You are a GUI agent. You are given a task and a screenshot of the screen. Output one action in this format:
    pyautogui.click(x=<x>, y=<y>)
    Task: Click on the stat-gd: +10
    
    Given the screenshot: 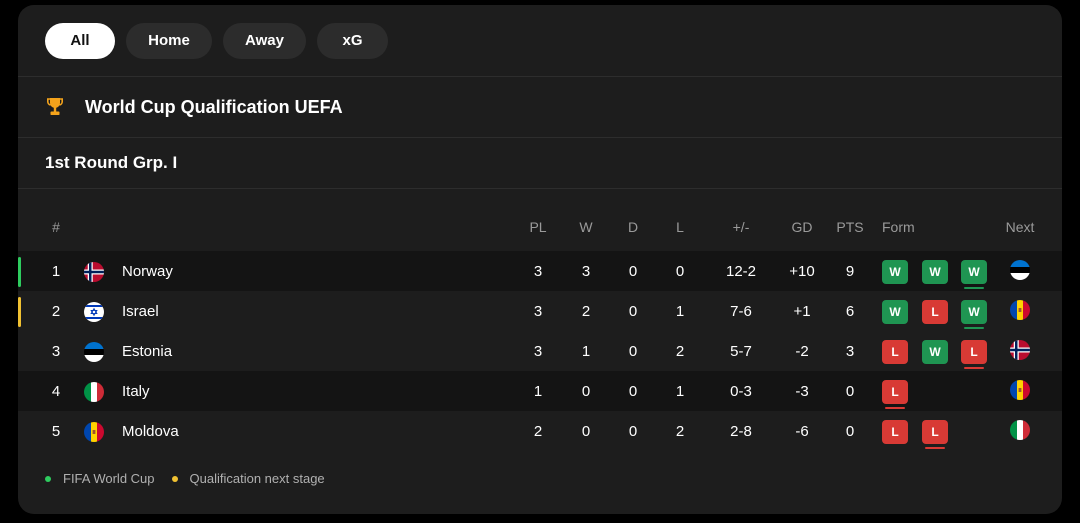 What is the action you would take?
    pyautogui.click(x=802, y=271)
    